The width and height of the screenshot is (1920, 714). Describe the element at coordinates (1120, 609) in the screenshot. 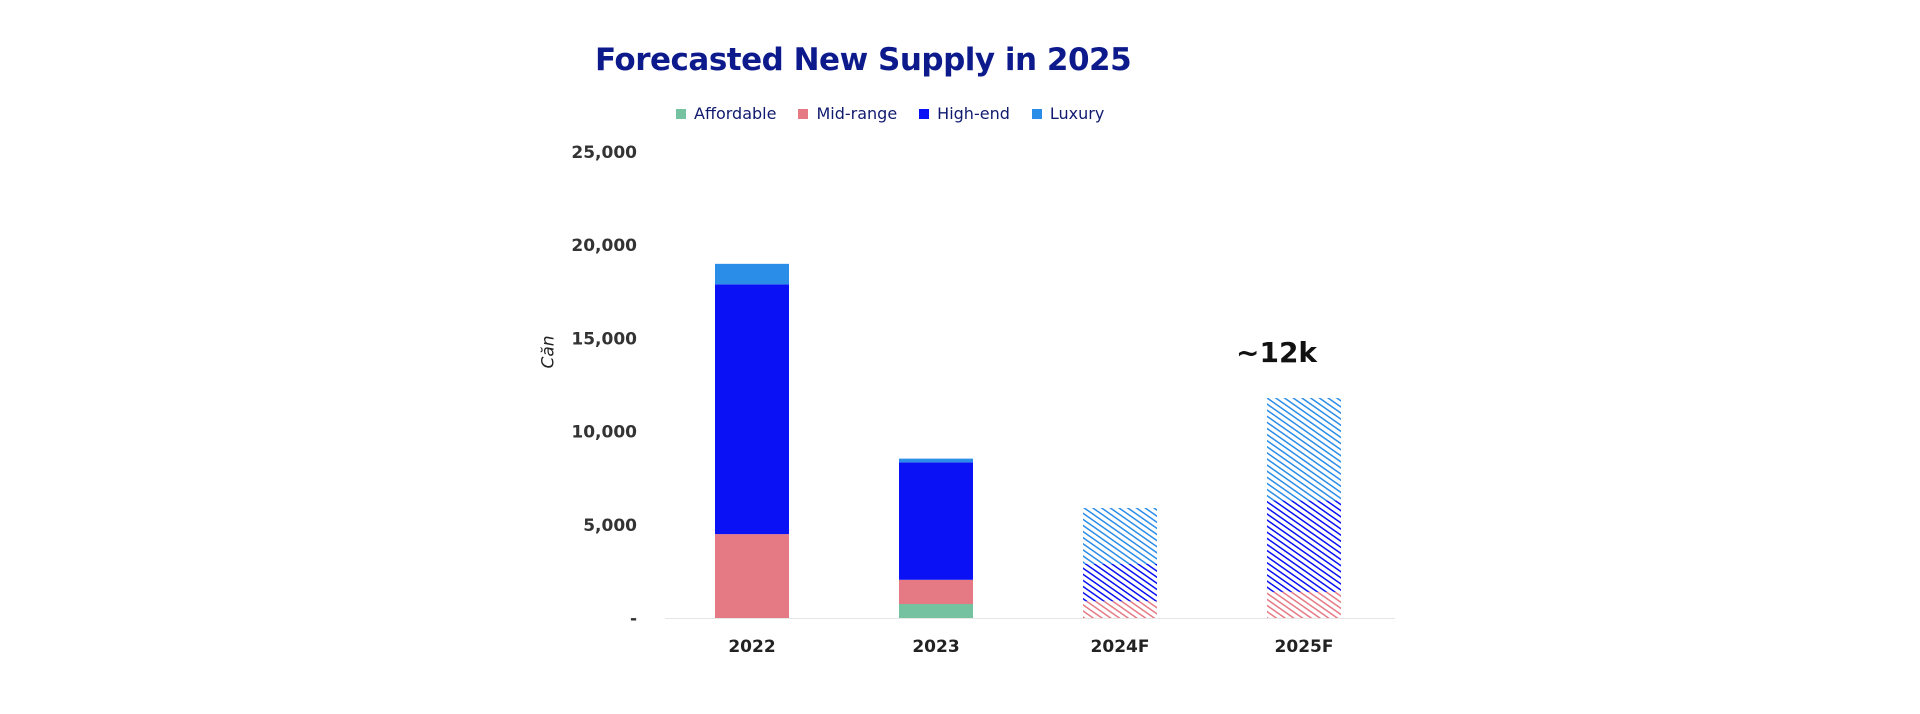

I see `bar-segment-mid-range-2024f` at that location.